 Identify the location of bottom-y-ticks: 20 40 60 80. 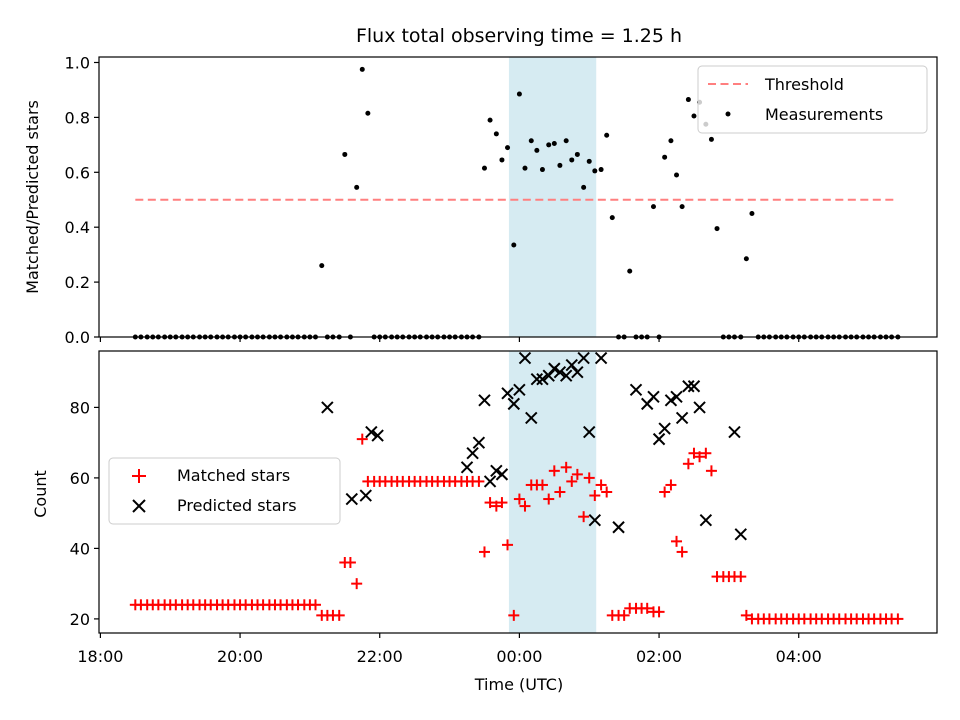
(84, 513).